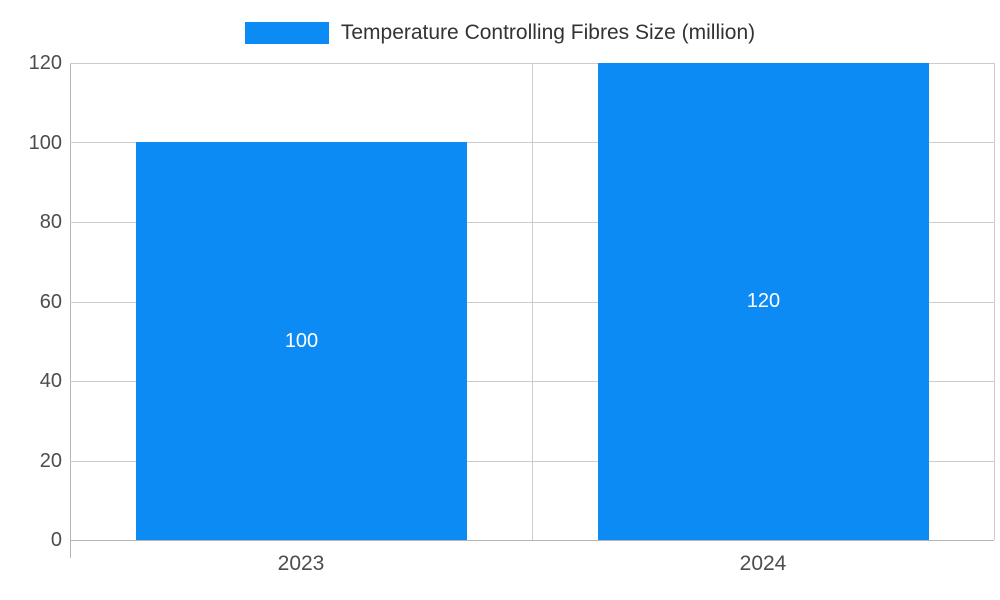 The width and height of the screenshot is (1000, 600). Describe the element at coordinates (50, 381) in the screenshot. I see `y-tick-label: 40` at that location.